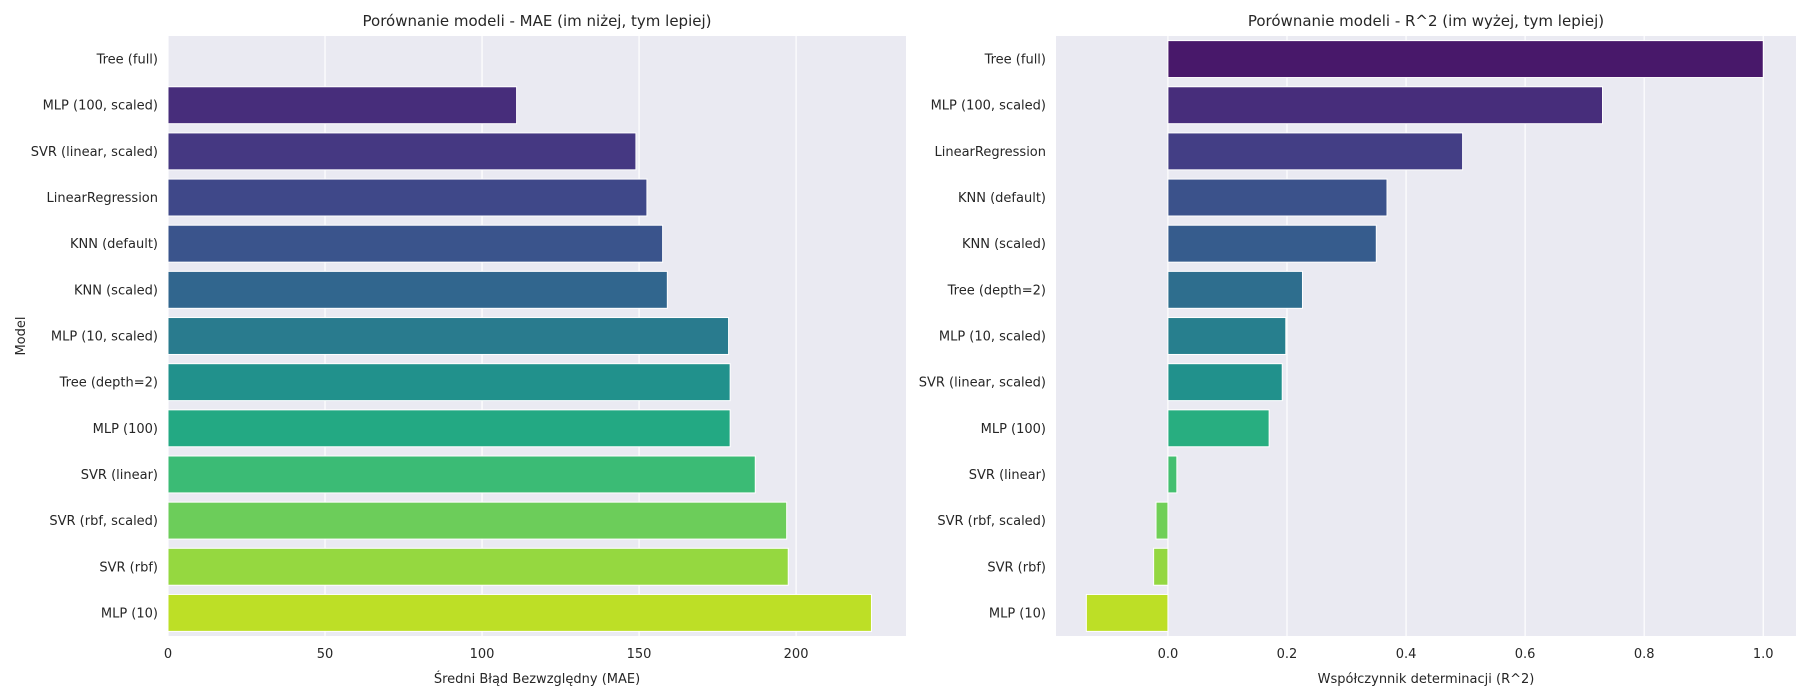 Image resolution: width=1800 pixels, height=700 pixels. Describe the element at coordinates (537, 679) in the screenshot. I see `mae-x-axis-label: Średni Błąd Bezwzględny (MAE)` at that location.